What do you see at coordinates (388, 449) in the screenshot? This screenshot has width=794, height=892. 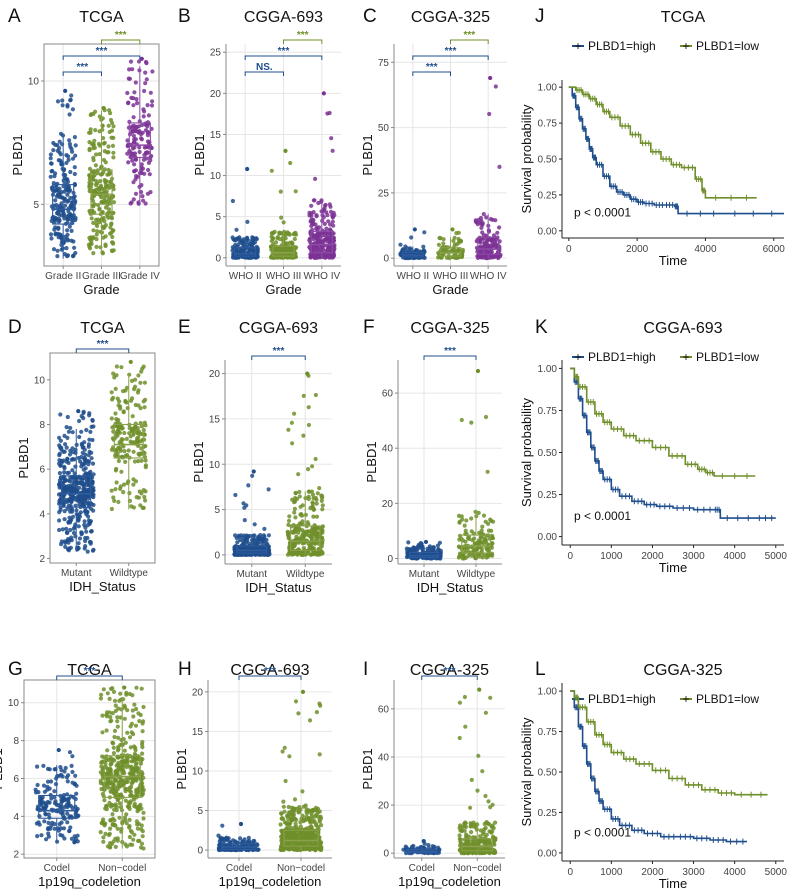 I see `y-tick-label: 40` at bounding box center [388, 449].